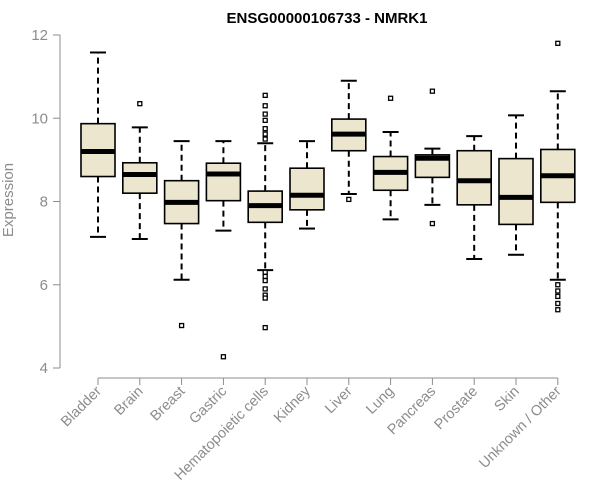 The height and width of the screenshot is (500, 600). What do you see at coordinates (181, 234) in the screenshot?
I see `box-breast` at bounding box center [181, 234].